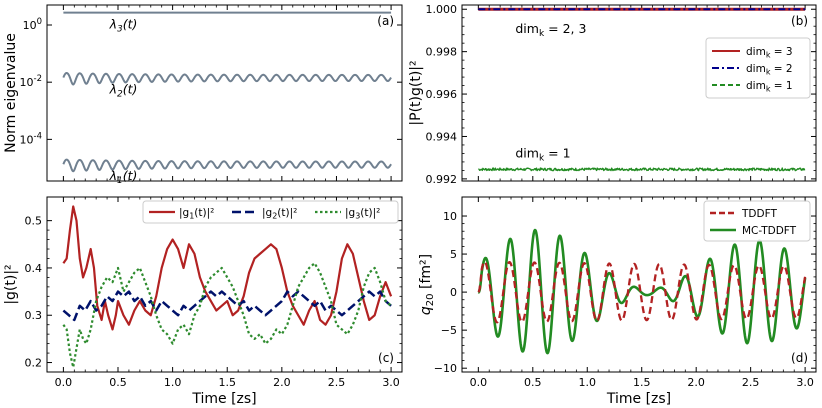 This screenshot has width=822, height=408. Describe the element at coordinates (31, 138) in the screenshot. I see `y-tick-label: 10⁻⁴` at that location.